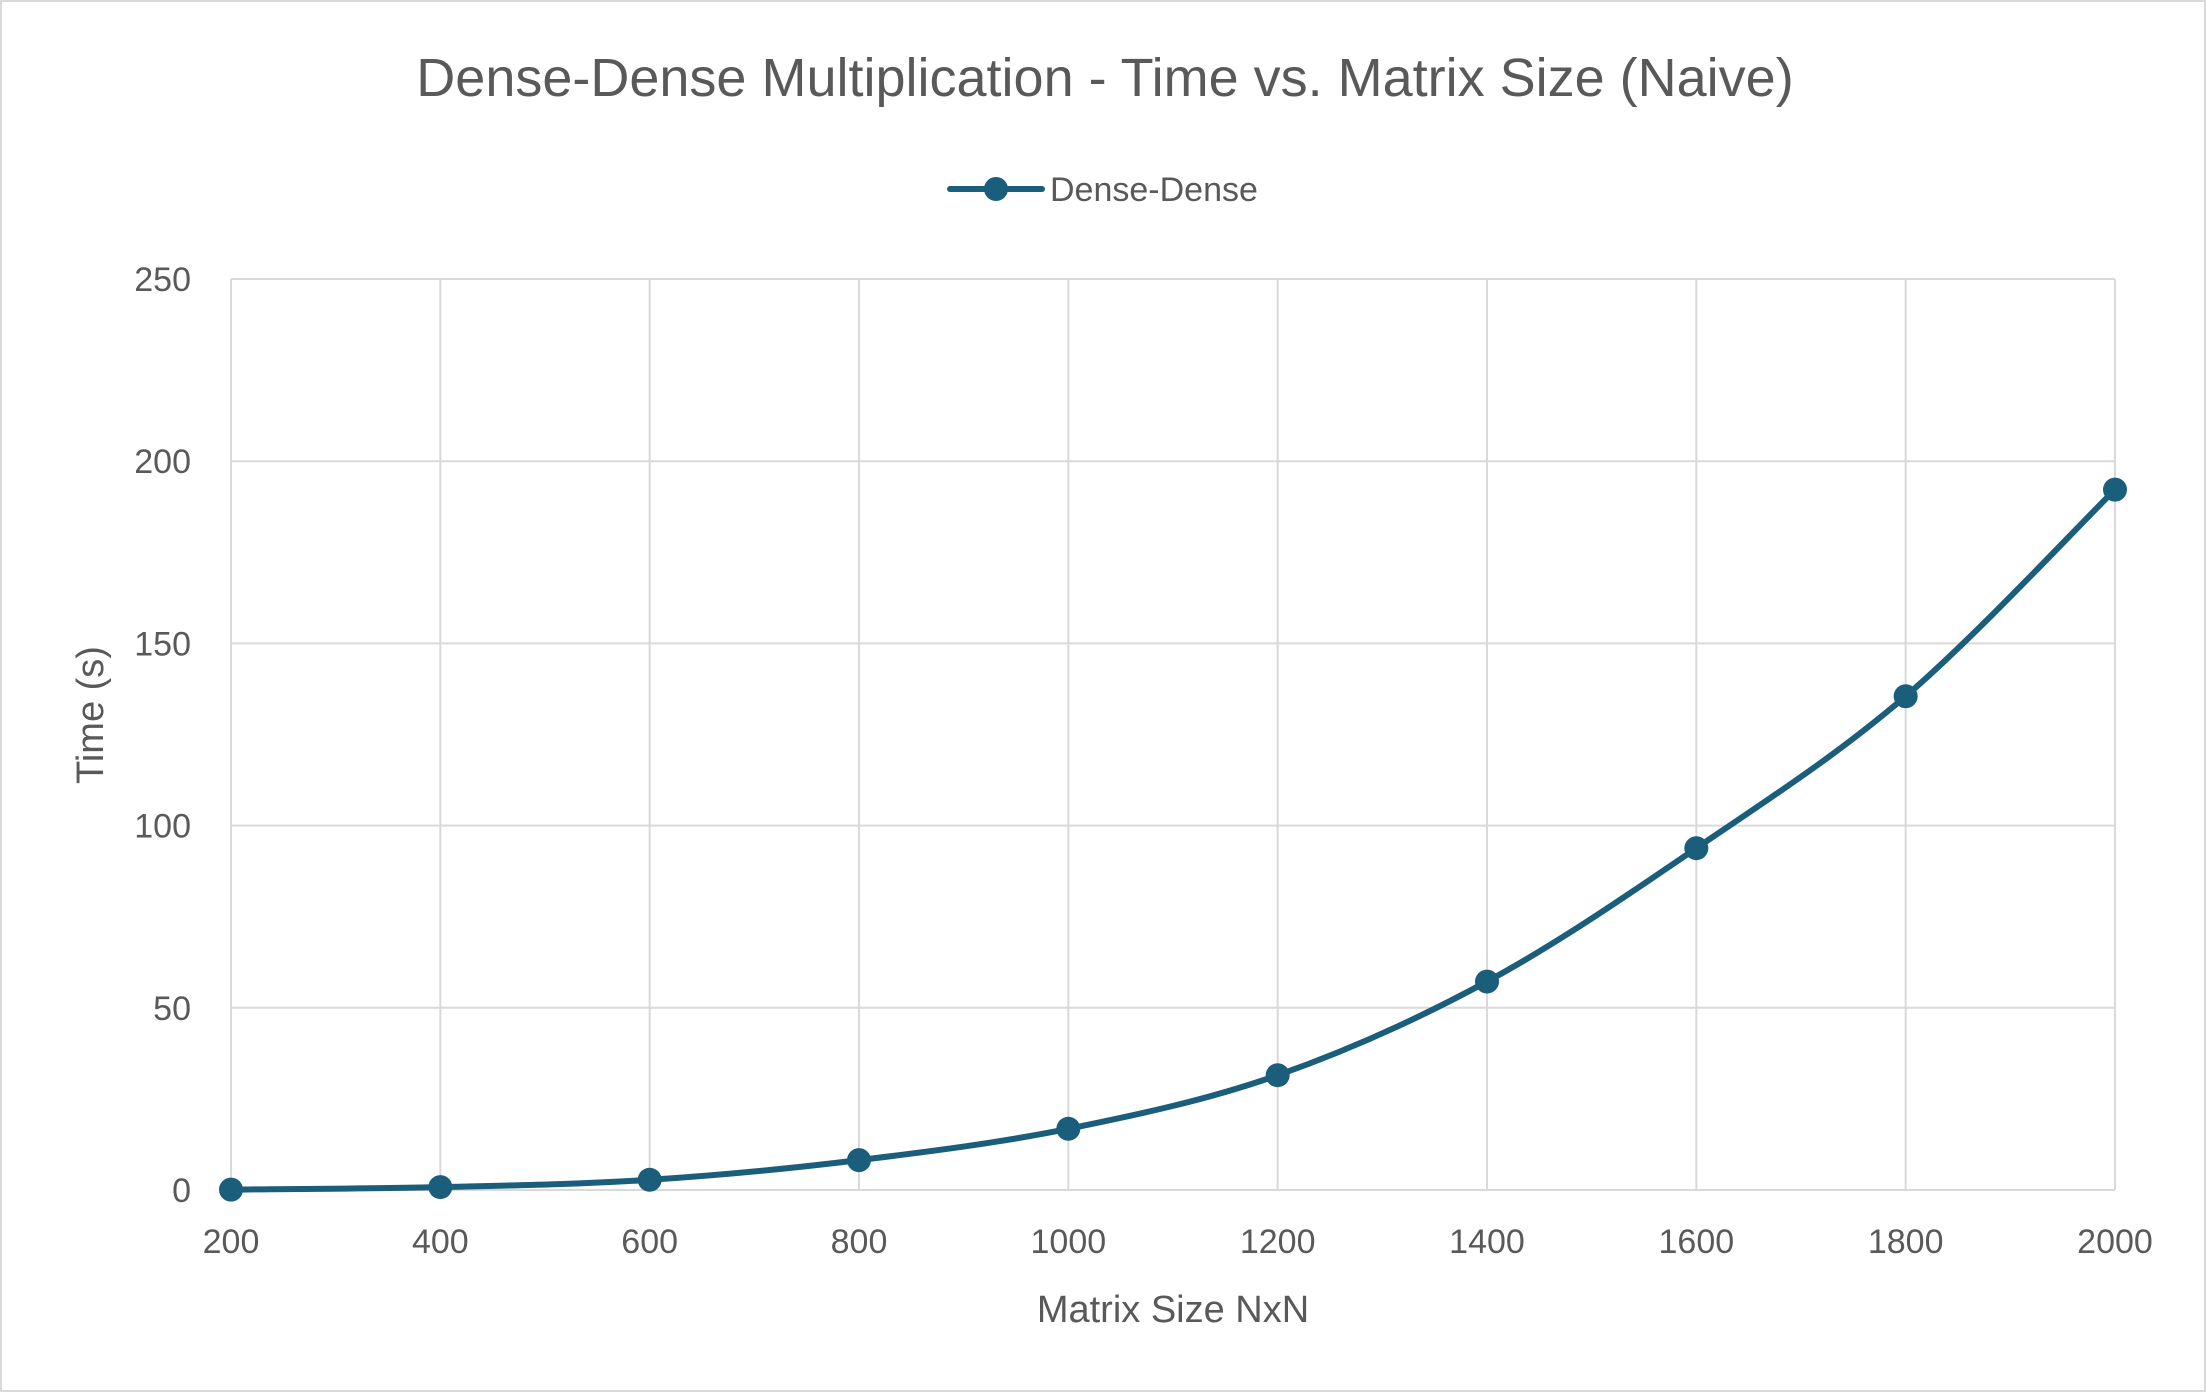  Describe the element at coordinates (2115, 1242) in the screenshot. I see `x-tick-label: 2000` at that location.